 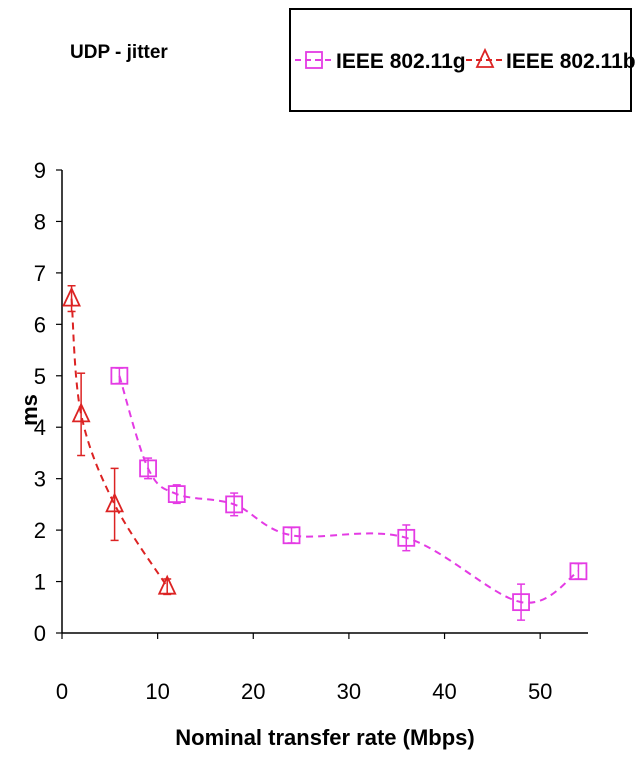 I want to click on x-tick-label: 40, so click(x=444, y=691).